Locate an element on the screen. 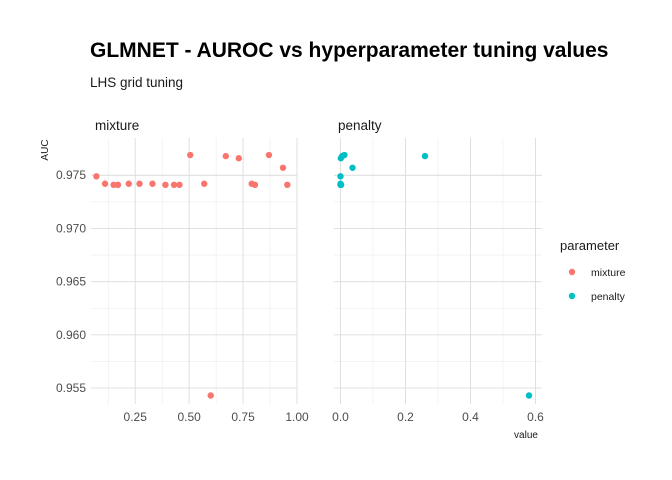  y-axis-title: AUC is located at coordinates (45, 149).